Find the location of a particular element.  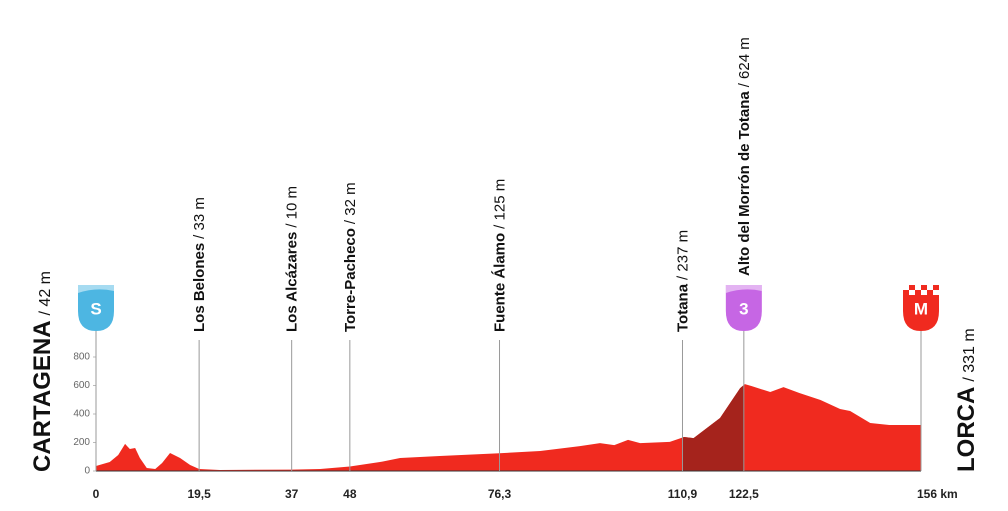

waypoint-name: Fuente Álamo is located at coordinates (500, 282).